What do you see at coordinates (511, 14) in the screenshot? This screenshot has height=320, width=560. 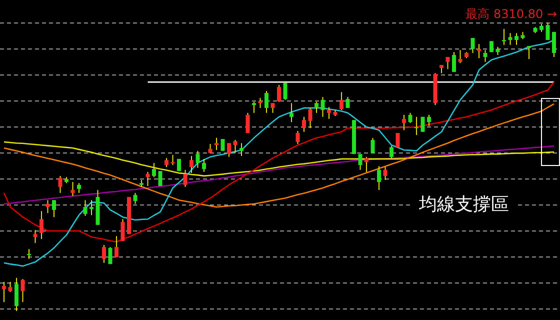 I see `annotation: 最高 8310.80 →` at bounding box center [511, 14].